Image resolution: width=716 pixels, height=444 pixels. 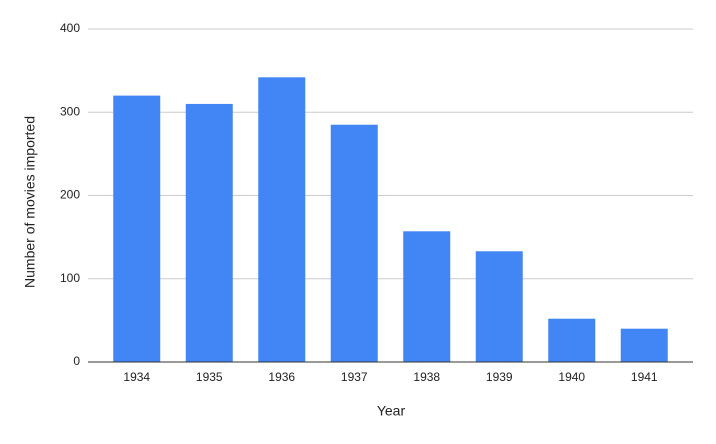 What do you see at coordinates (209, 377) in the screenshot?
I see `x-tick-label: 1935` at bounding box center [209, 377].